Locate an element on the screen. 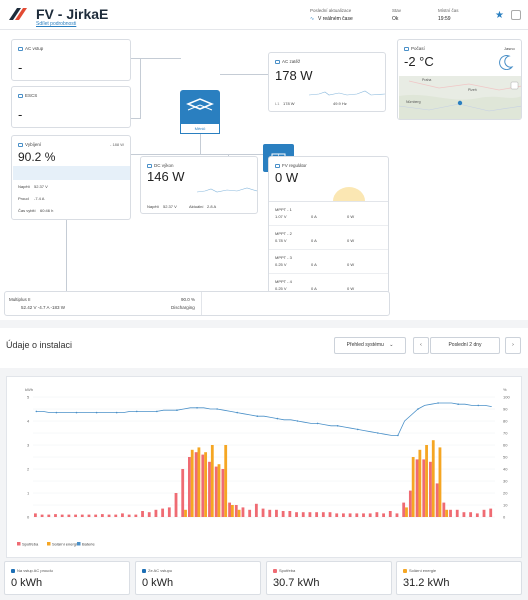 Image resolution: width=528 pixels, height=600 pixels. dc-current-label: Aktuální is located at coordinates (196, 206).